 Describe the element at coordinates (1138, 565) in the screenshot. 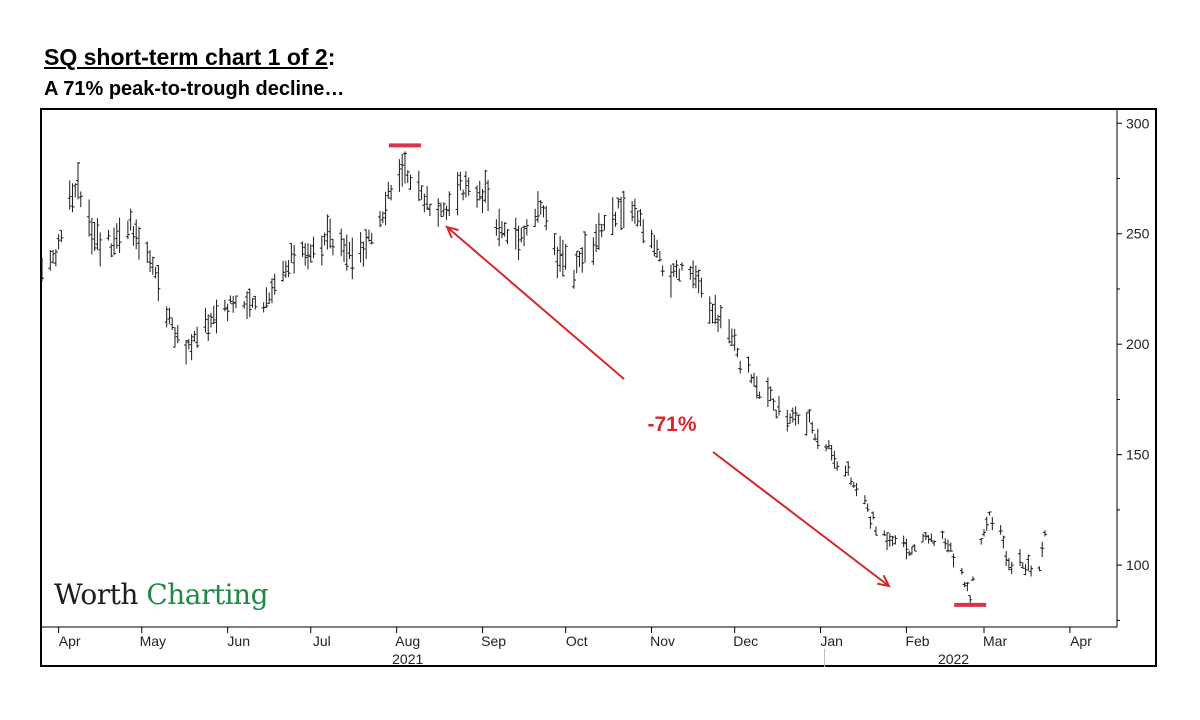

I see `y-tick-label: 100` at that location.